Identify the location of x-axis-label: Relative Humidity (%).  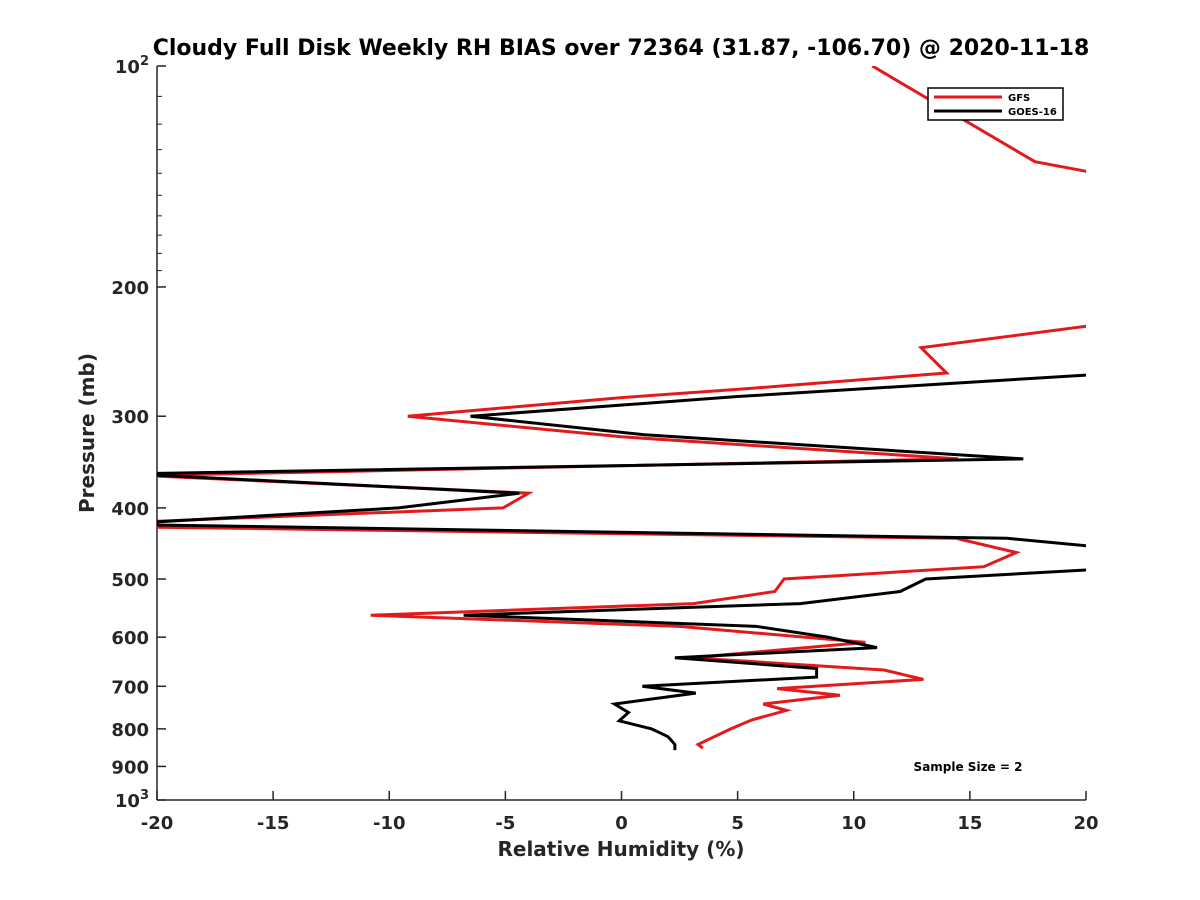
(620, 849).